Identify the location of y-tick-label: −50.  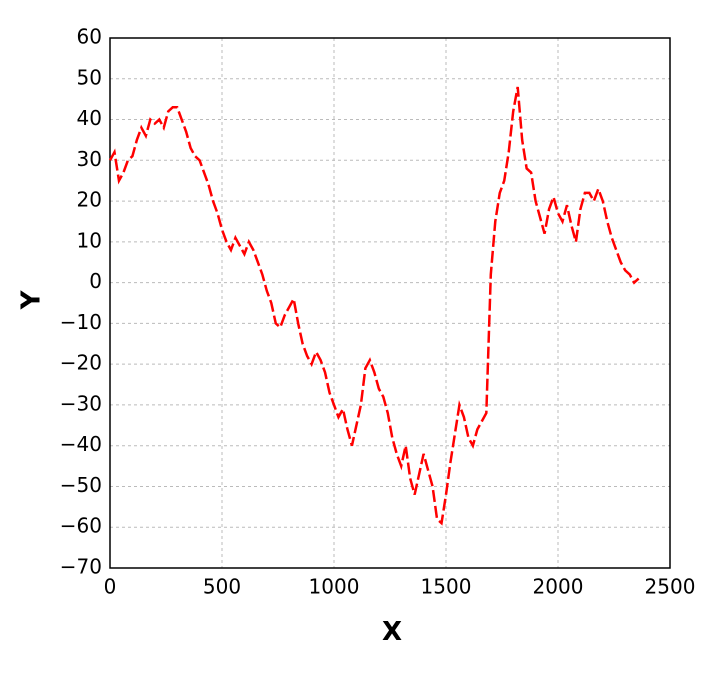
(81, 485).